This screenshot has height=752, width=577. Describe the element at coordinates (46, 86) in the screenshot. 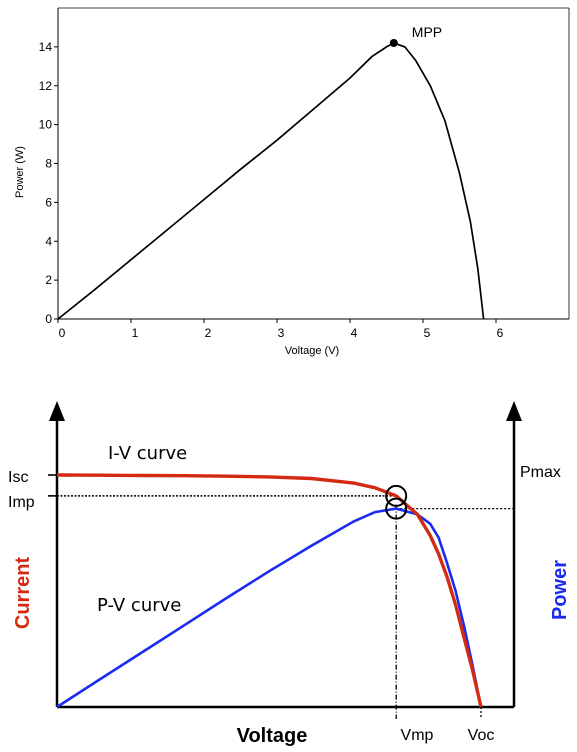

I see `y-tick-label: 12` at that location.